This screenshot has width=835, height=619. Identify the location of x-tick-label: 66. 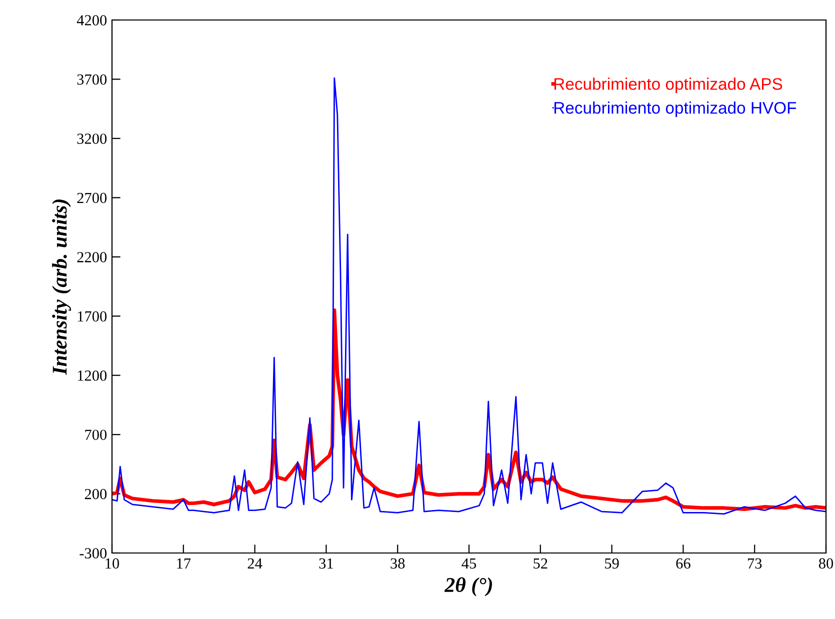
(683, 563).